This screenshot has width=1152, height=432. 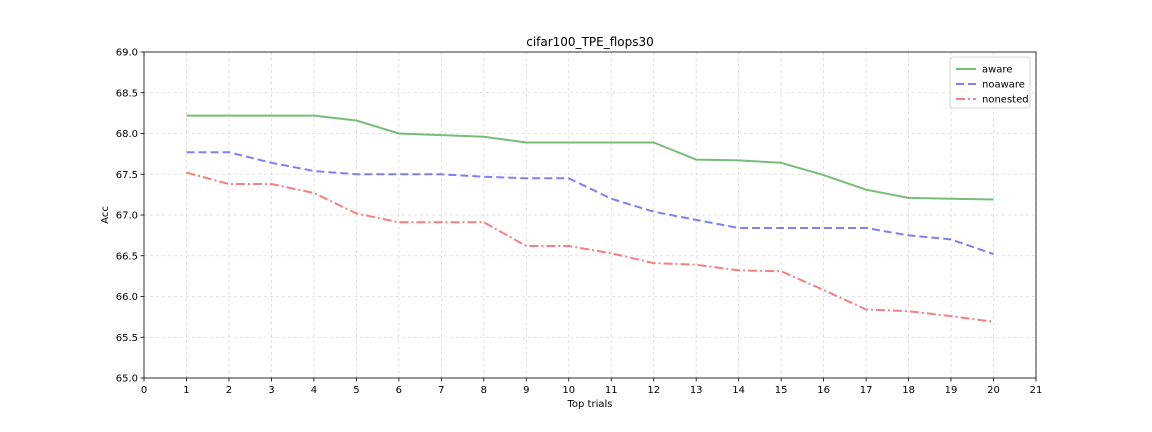 I want to click on x-tick-label: 2, so click(x=229, y=390).